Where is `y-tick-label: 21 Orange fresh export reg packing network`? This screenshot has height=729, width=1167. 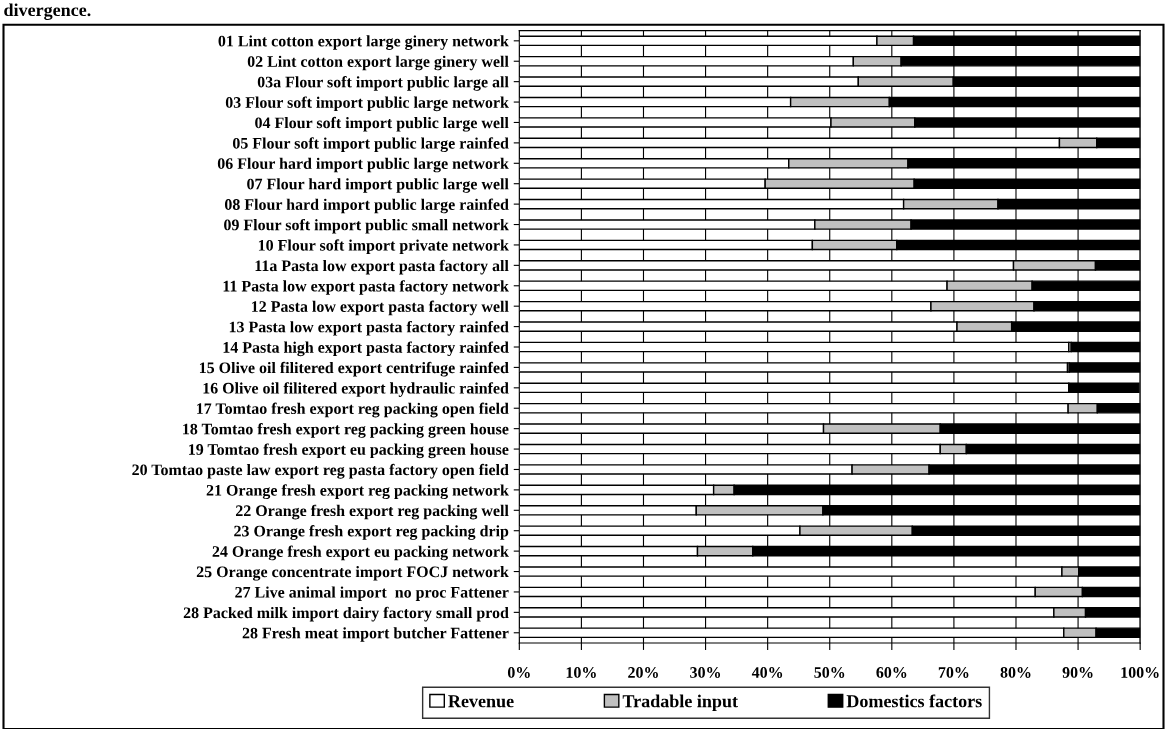 y-tick-label: 21 Orange fresh export reg packing network is located at coordinates (357, 492).